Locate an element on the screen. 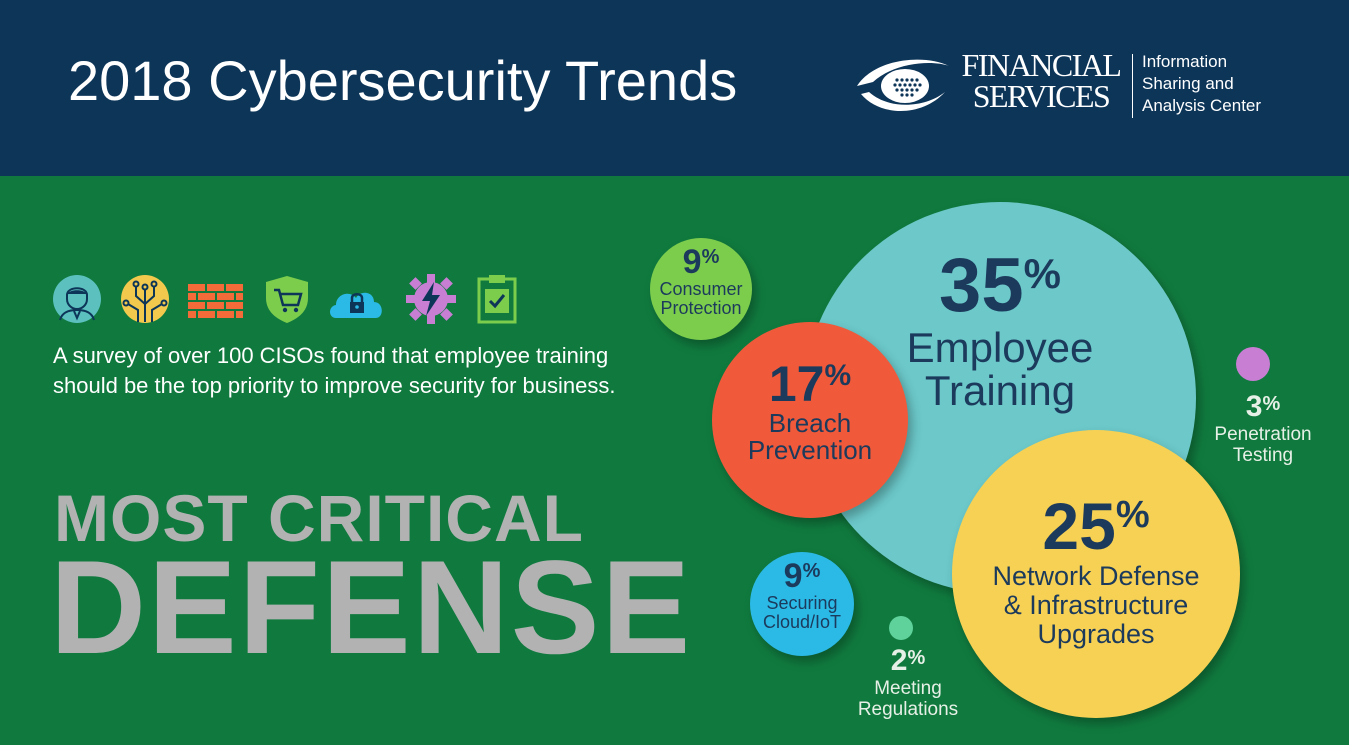 The width and height of the screenshot is (1349, 745). value-penetration-testing: 3 is located at coordinates (1254, 406).